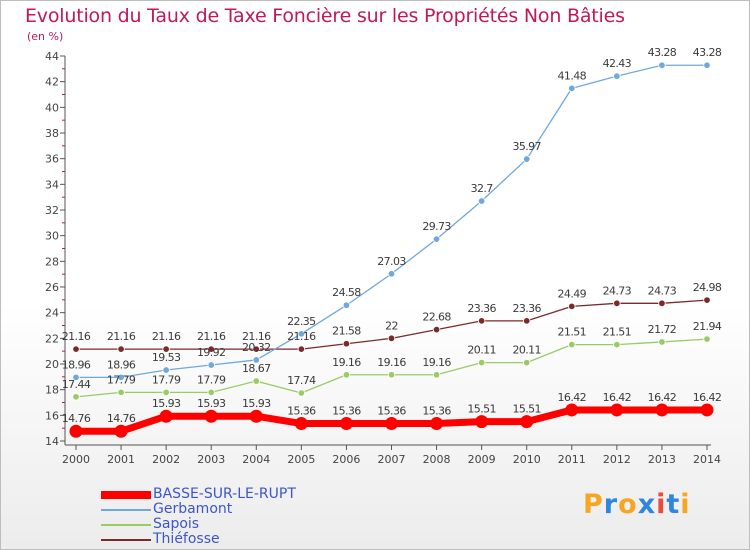 The width and height of the screenshot is (750, 550). Describe the element at coordinates (45, 36) in the screenshot. I see `y-unit-label: (en %)` at that location.